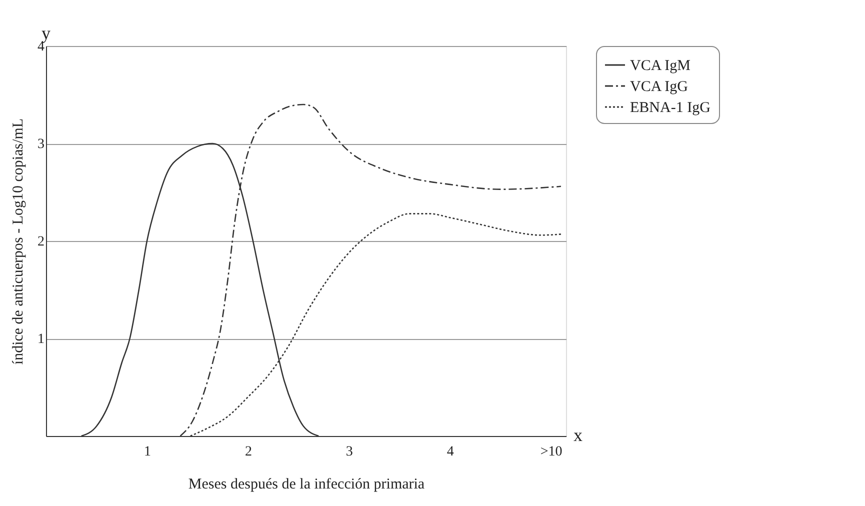 The height and width of the screenshot is (506, 865). I want to click on x-tick-label: 3, so click(349, 452).